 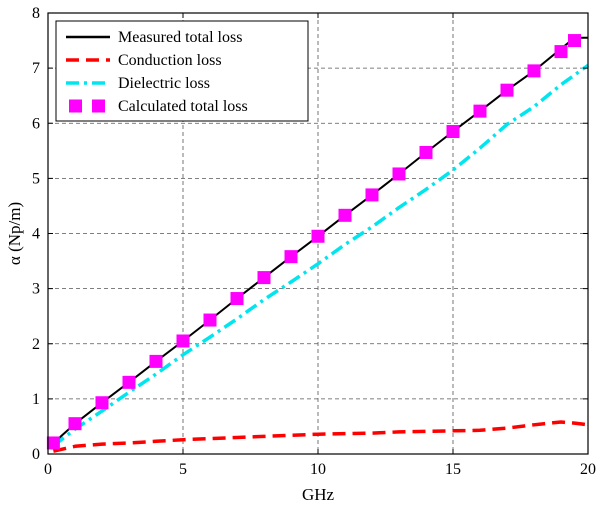 I want to click on legend-label: Calculated total loss, so click(x=183, y=106).